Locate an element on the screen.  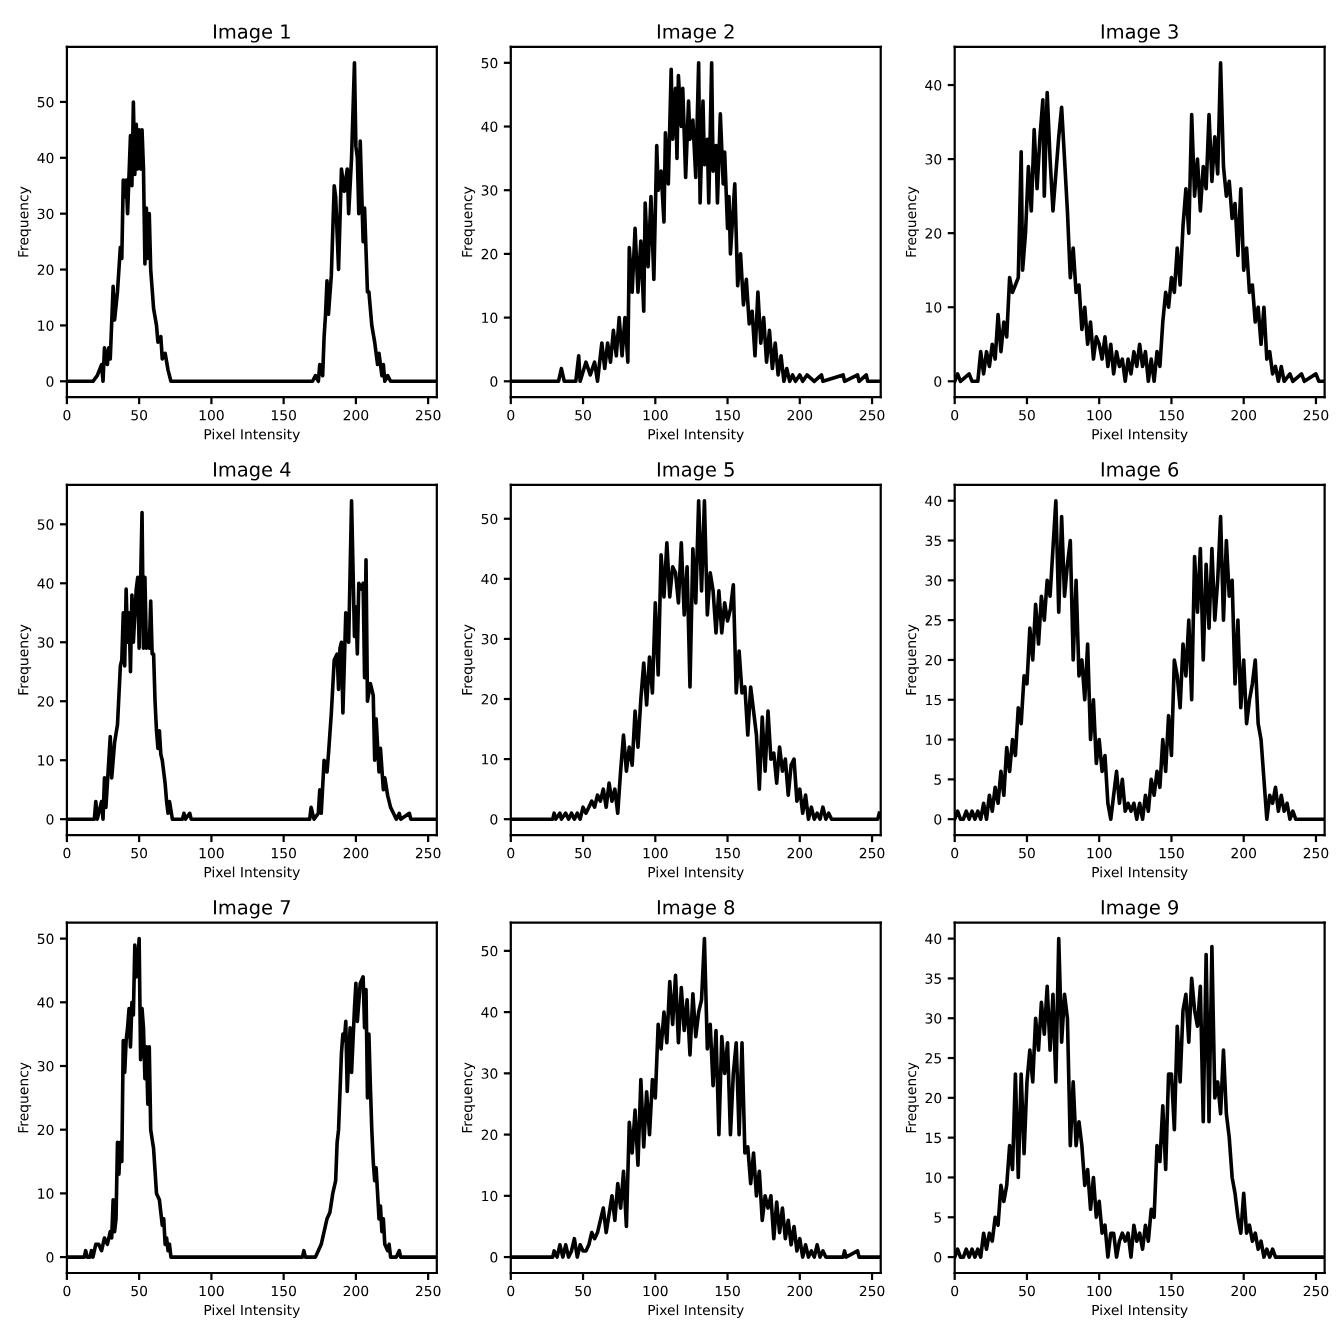
chart-title: Image 7 is located at coordinates (252, 909).